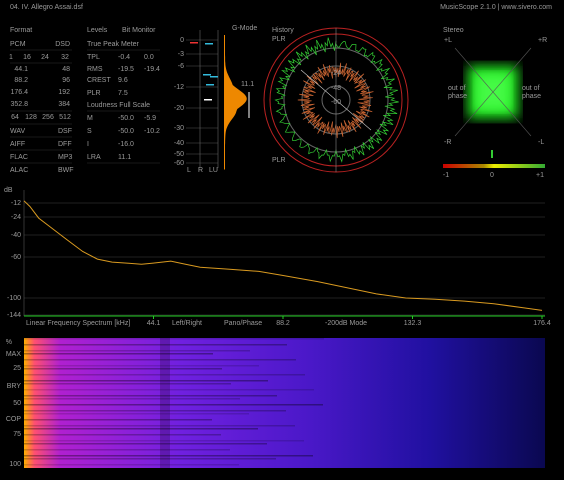 This screenshot has width=564, height=480. Describe the element at coordinates (88, 144) in the screenshot. I see `label: I` at that location.